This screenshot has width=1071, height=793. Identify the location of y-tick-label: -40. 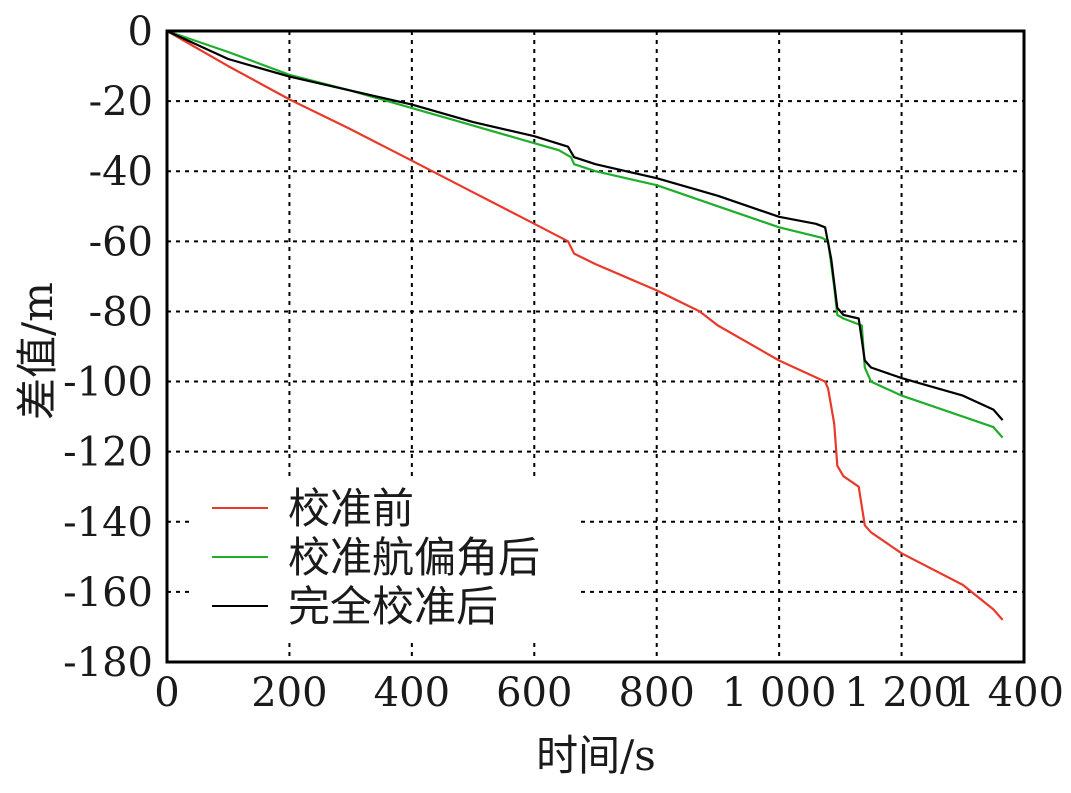
(121, 172).